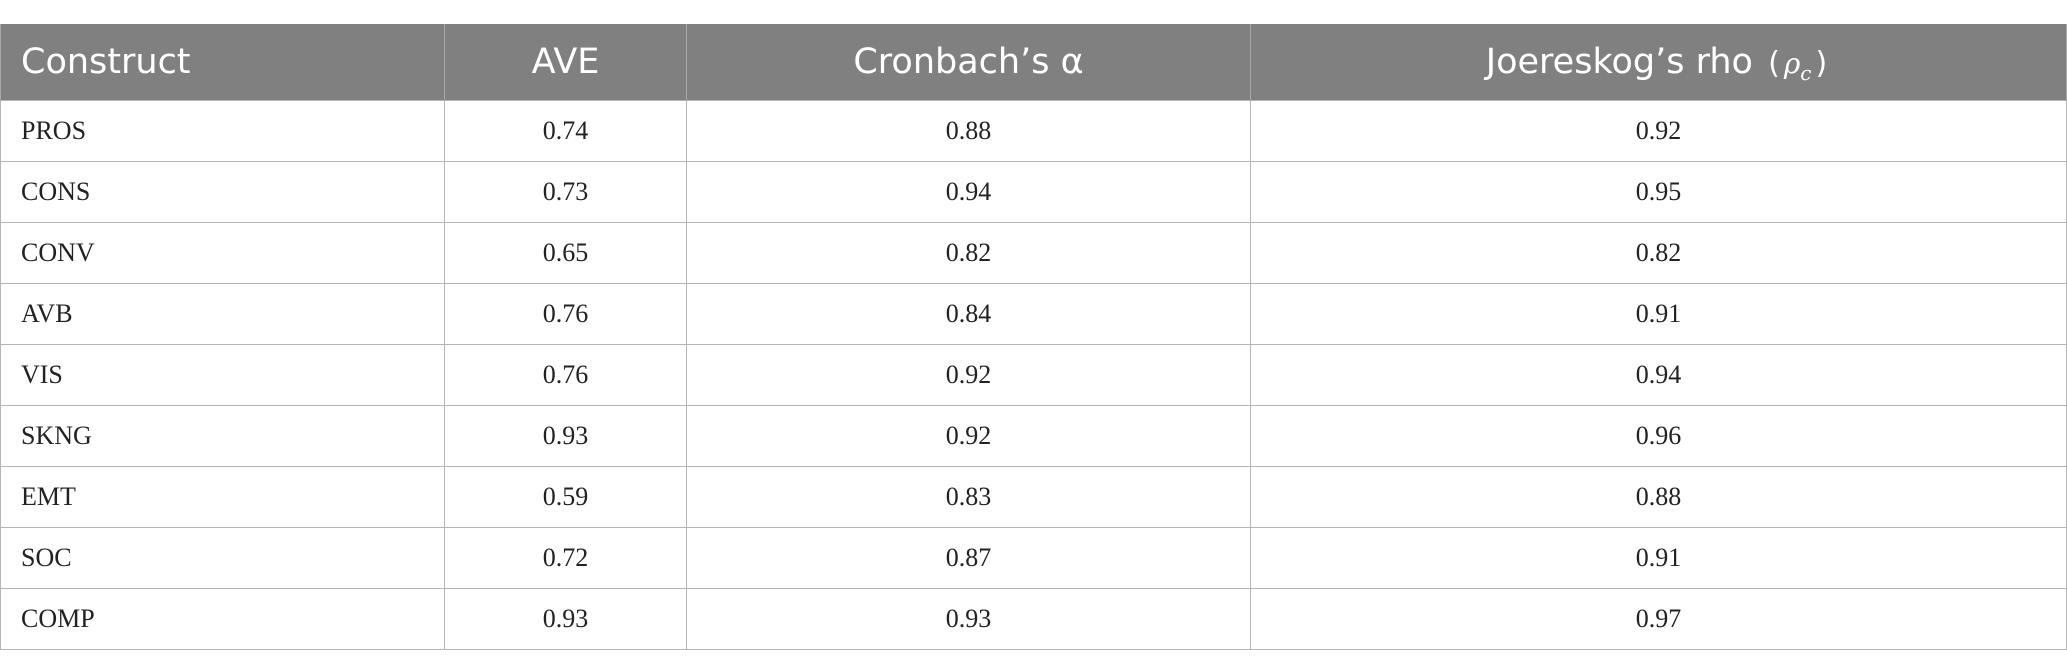 The image size is (2067, 671). Describe the element at coordinates (968, 62) in the screenshot. I see `header-cronbach-alpha: Cronbach’s α` at that location.